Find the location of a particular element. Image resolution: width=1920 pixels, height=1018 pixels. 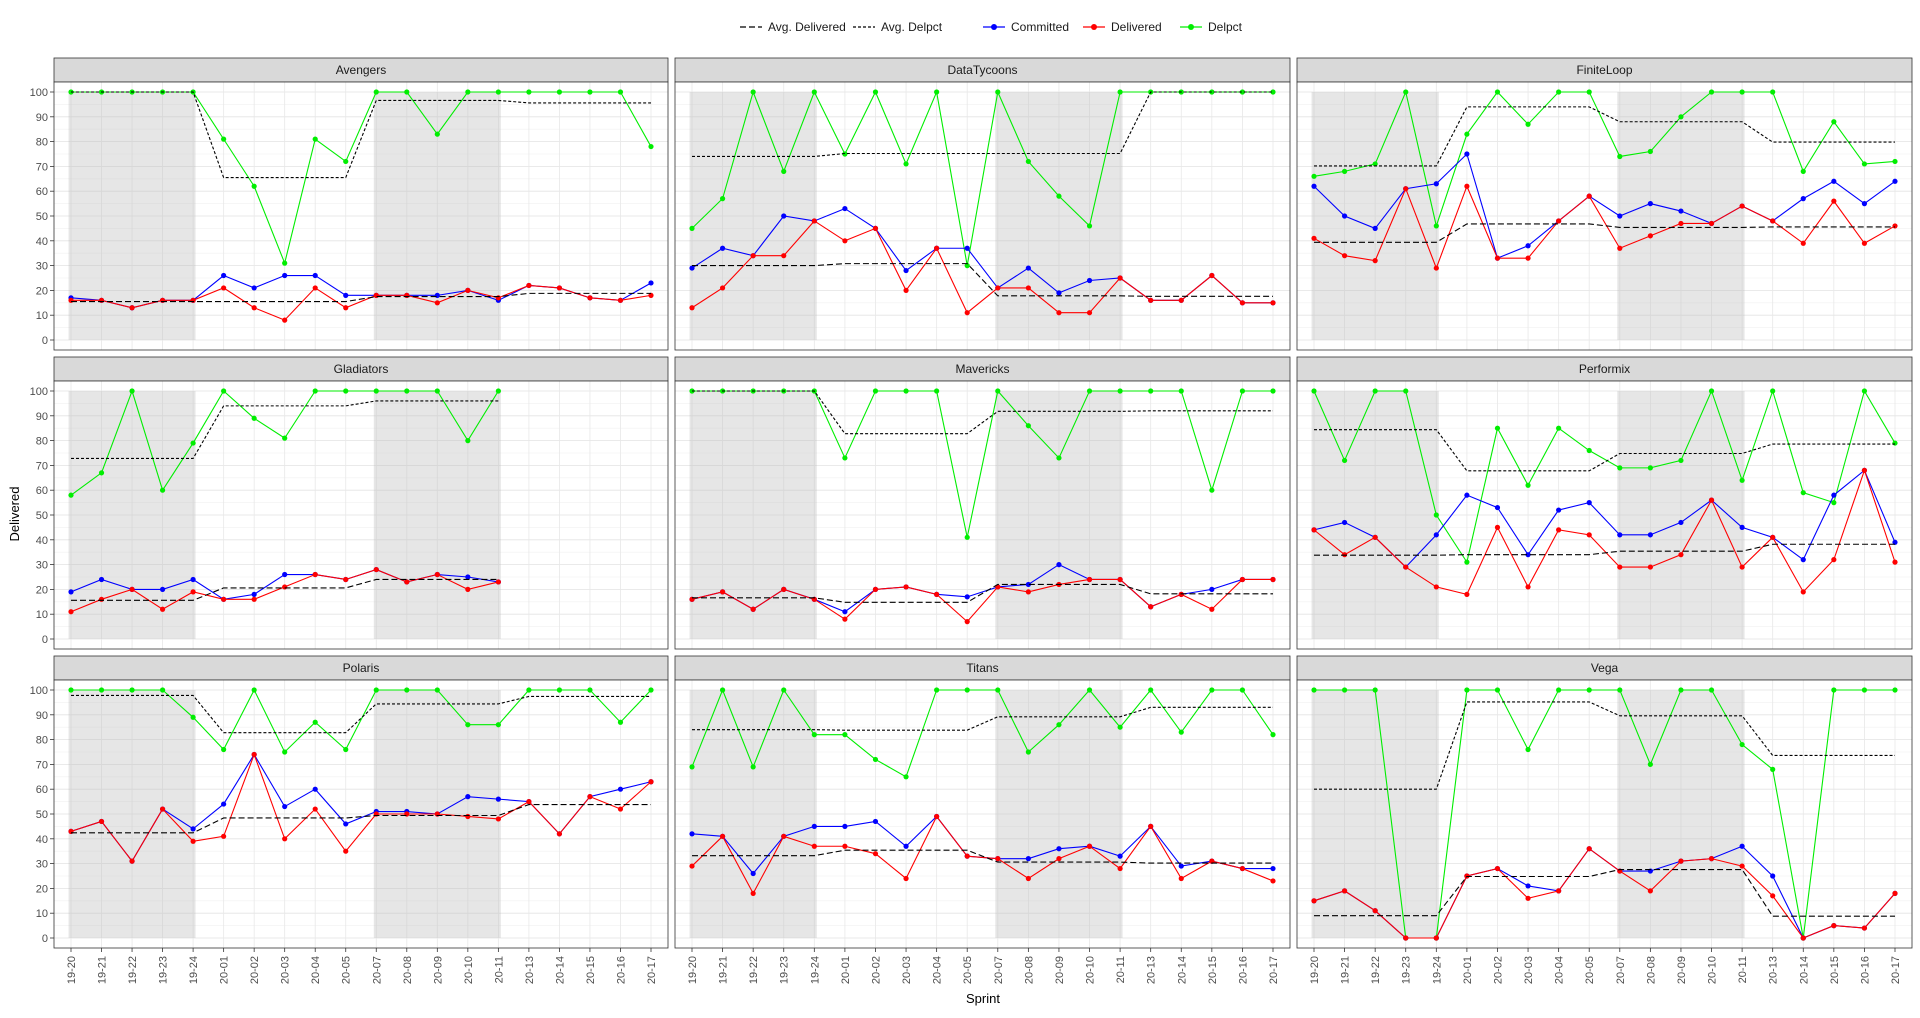

y-tick-label: 100 is located at coordinates (39, 93).